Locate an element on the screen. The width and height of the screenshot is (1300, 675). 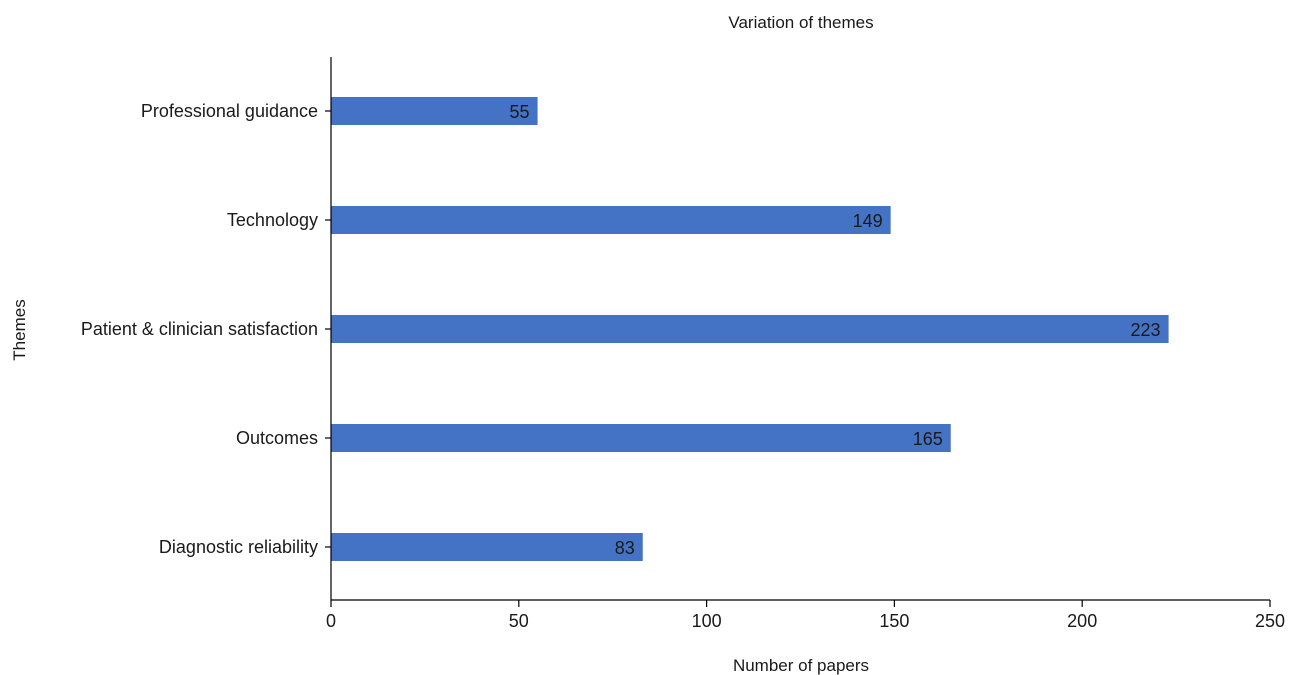
category-label: Diagnostic reliability is located at coordinates (238, 547).